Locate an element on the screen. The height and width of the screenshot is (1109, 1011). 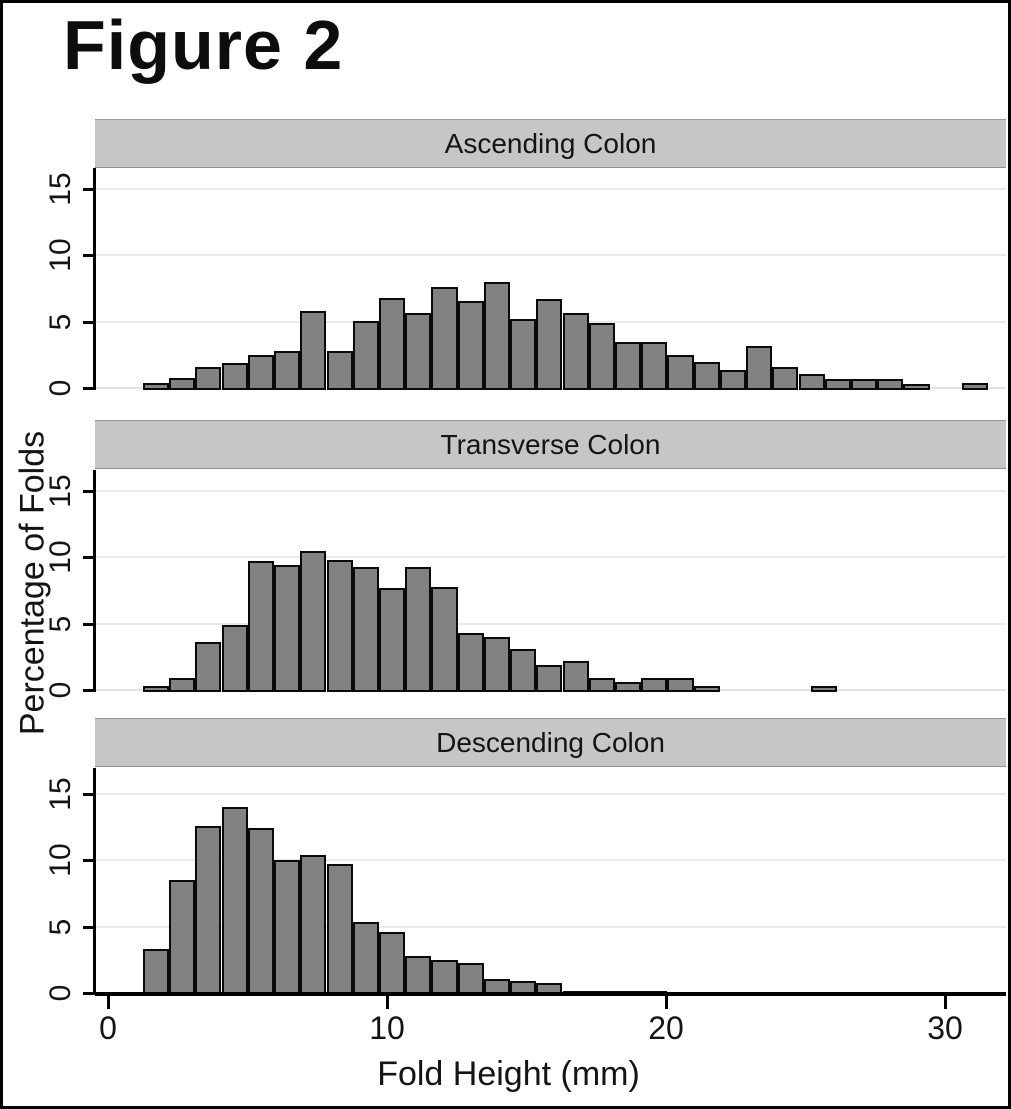
x-axis-line is located at coordinates (550, 994).